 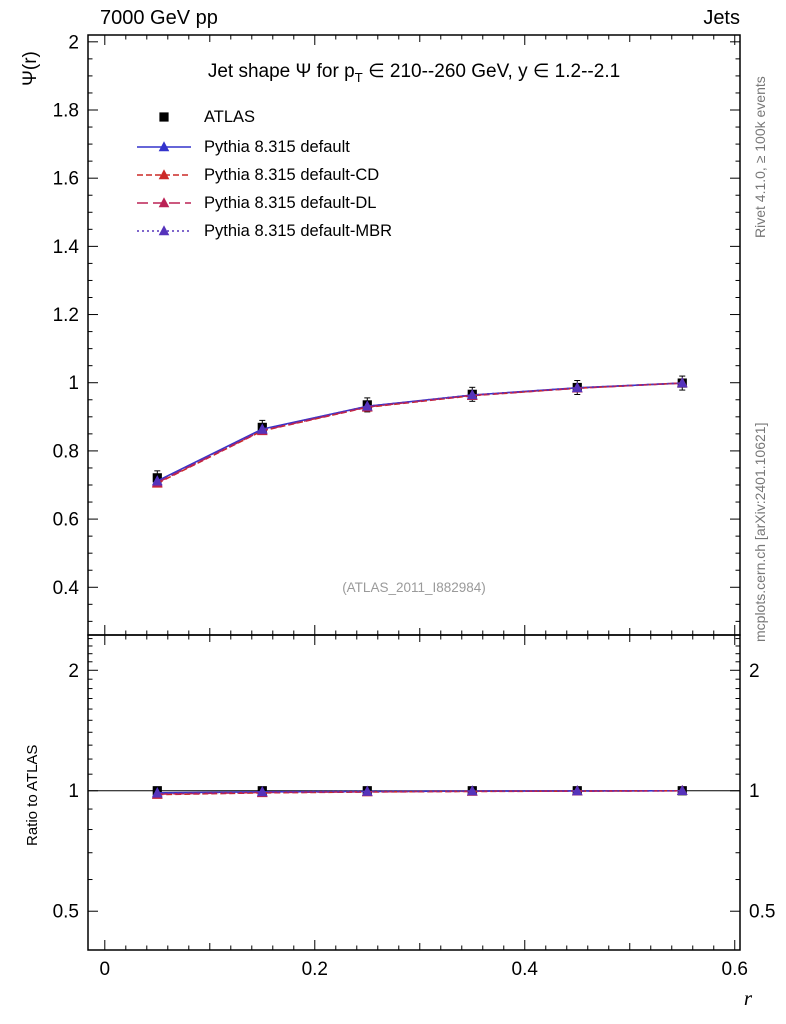 I want to click on svg-text: 0.2, so click(x=315, y=969).